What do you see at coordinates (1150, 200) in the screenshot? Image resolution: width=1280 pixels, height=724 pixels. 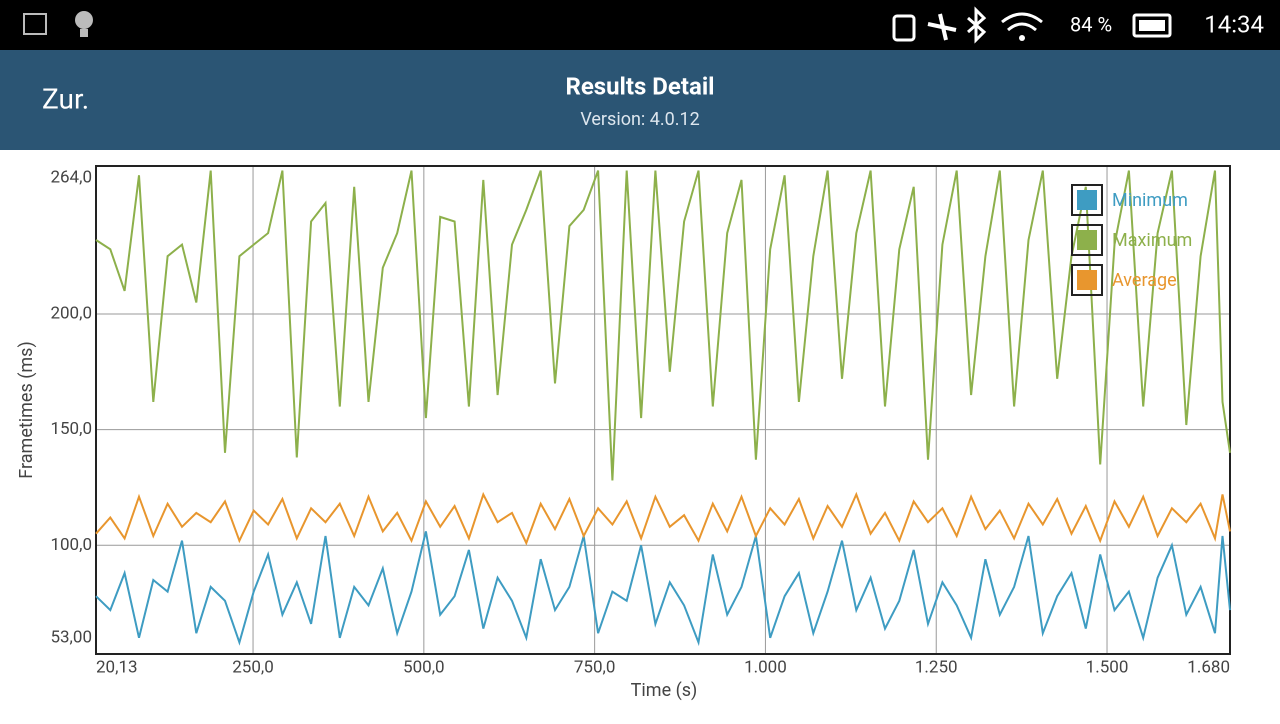 I see `legend-label: Minimum` at bounding box center [1150, 200].